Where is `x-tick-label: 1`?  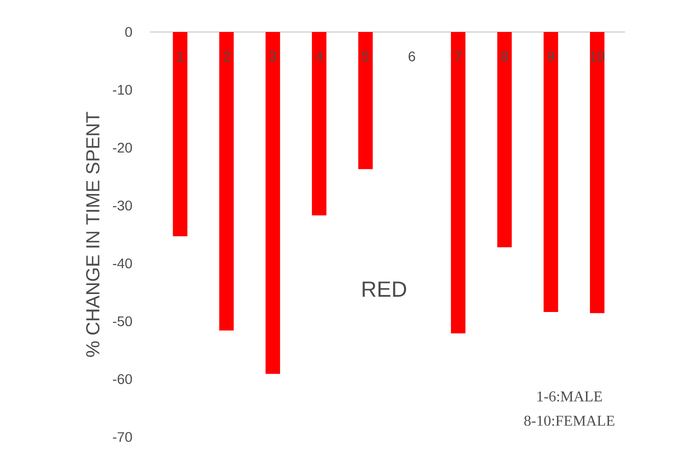
x-tick-label: 1 is located at coordinates (180, 57).